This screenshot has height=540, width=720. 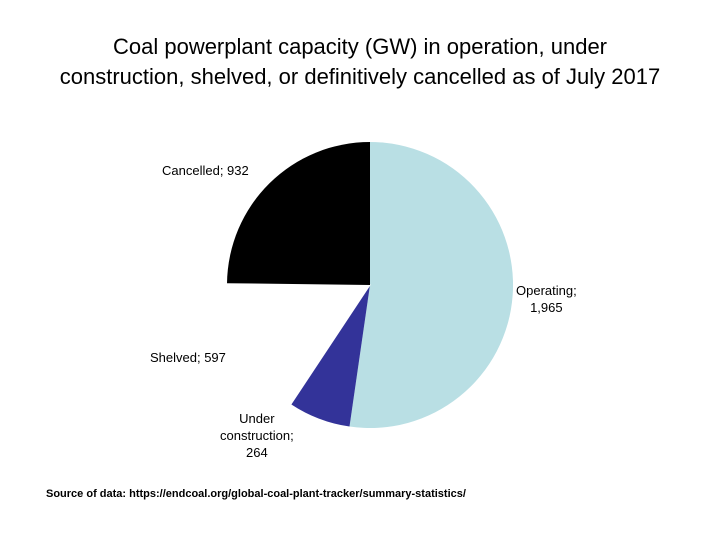 What do you see at coordinates (298, 213) in the screenshot?
I see `pie-slice-cancelled` at bounding box center [298, 213].